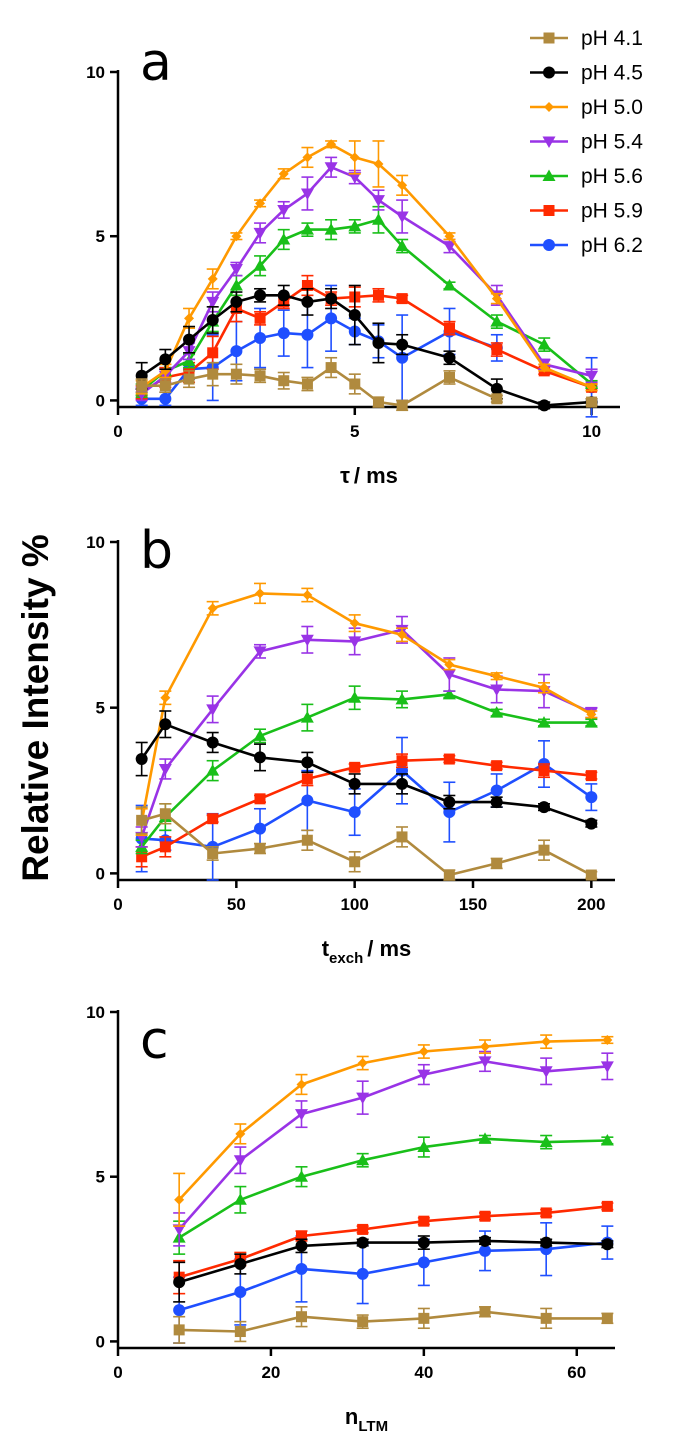 This screenshot has width=696, height=1455. Describe the element at coordinates (586, 142) in the screenshot. I see `legend-entry: pH 5.4` at that location.